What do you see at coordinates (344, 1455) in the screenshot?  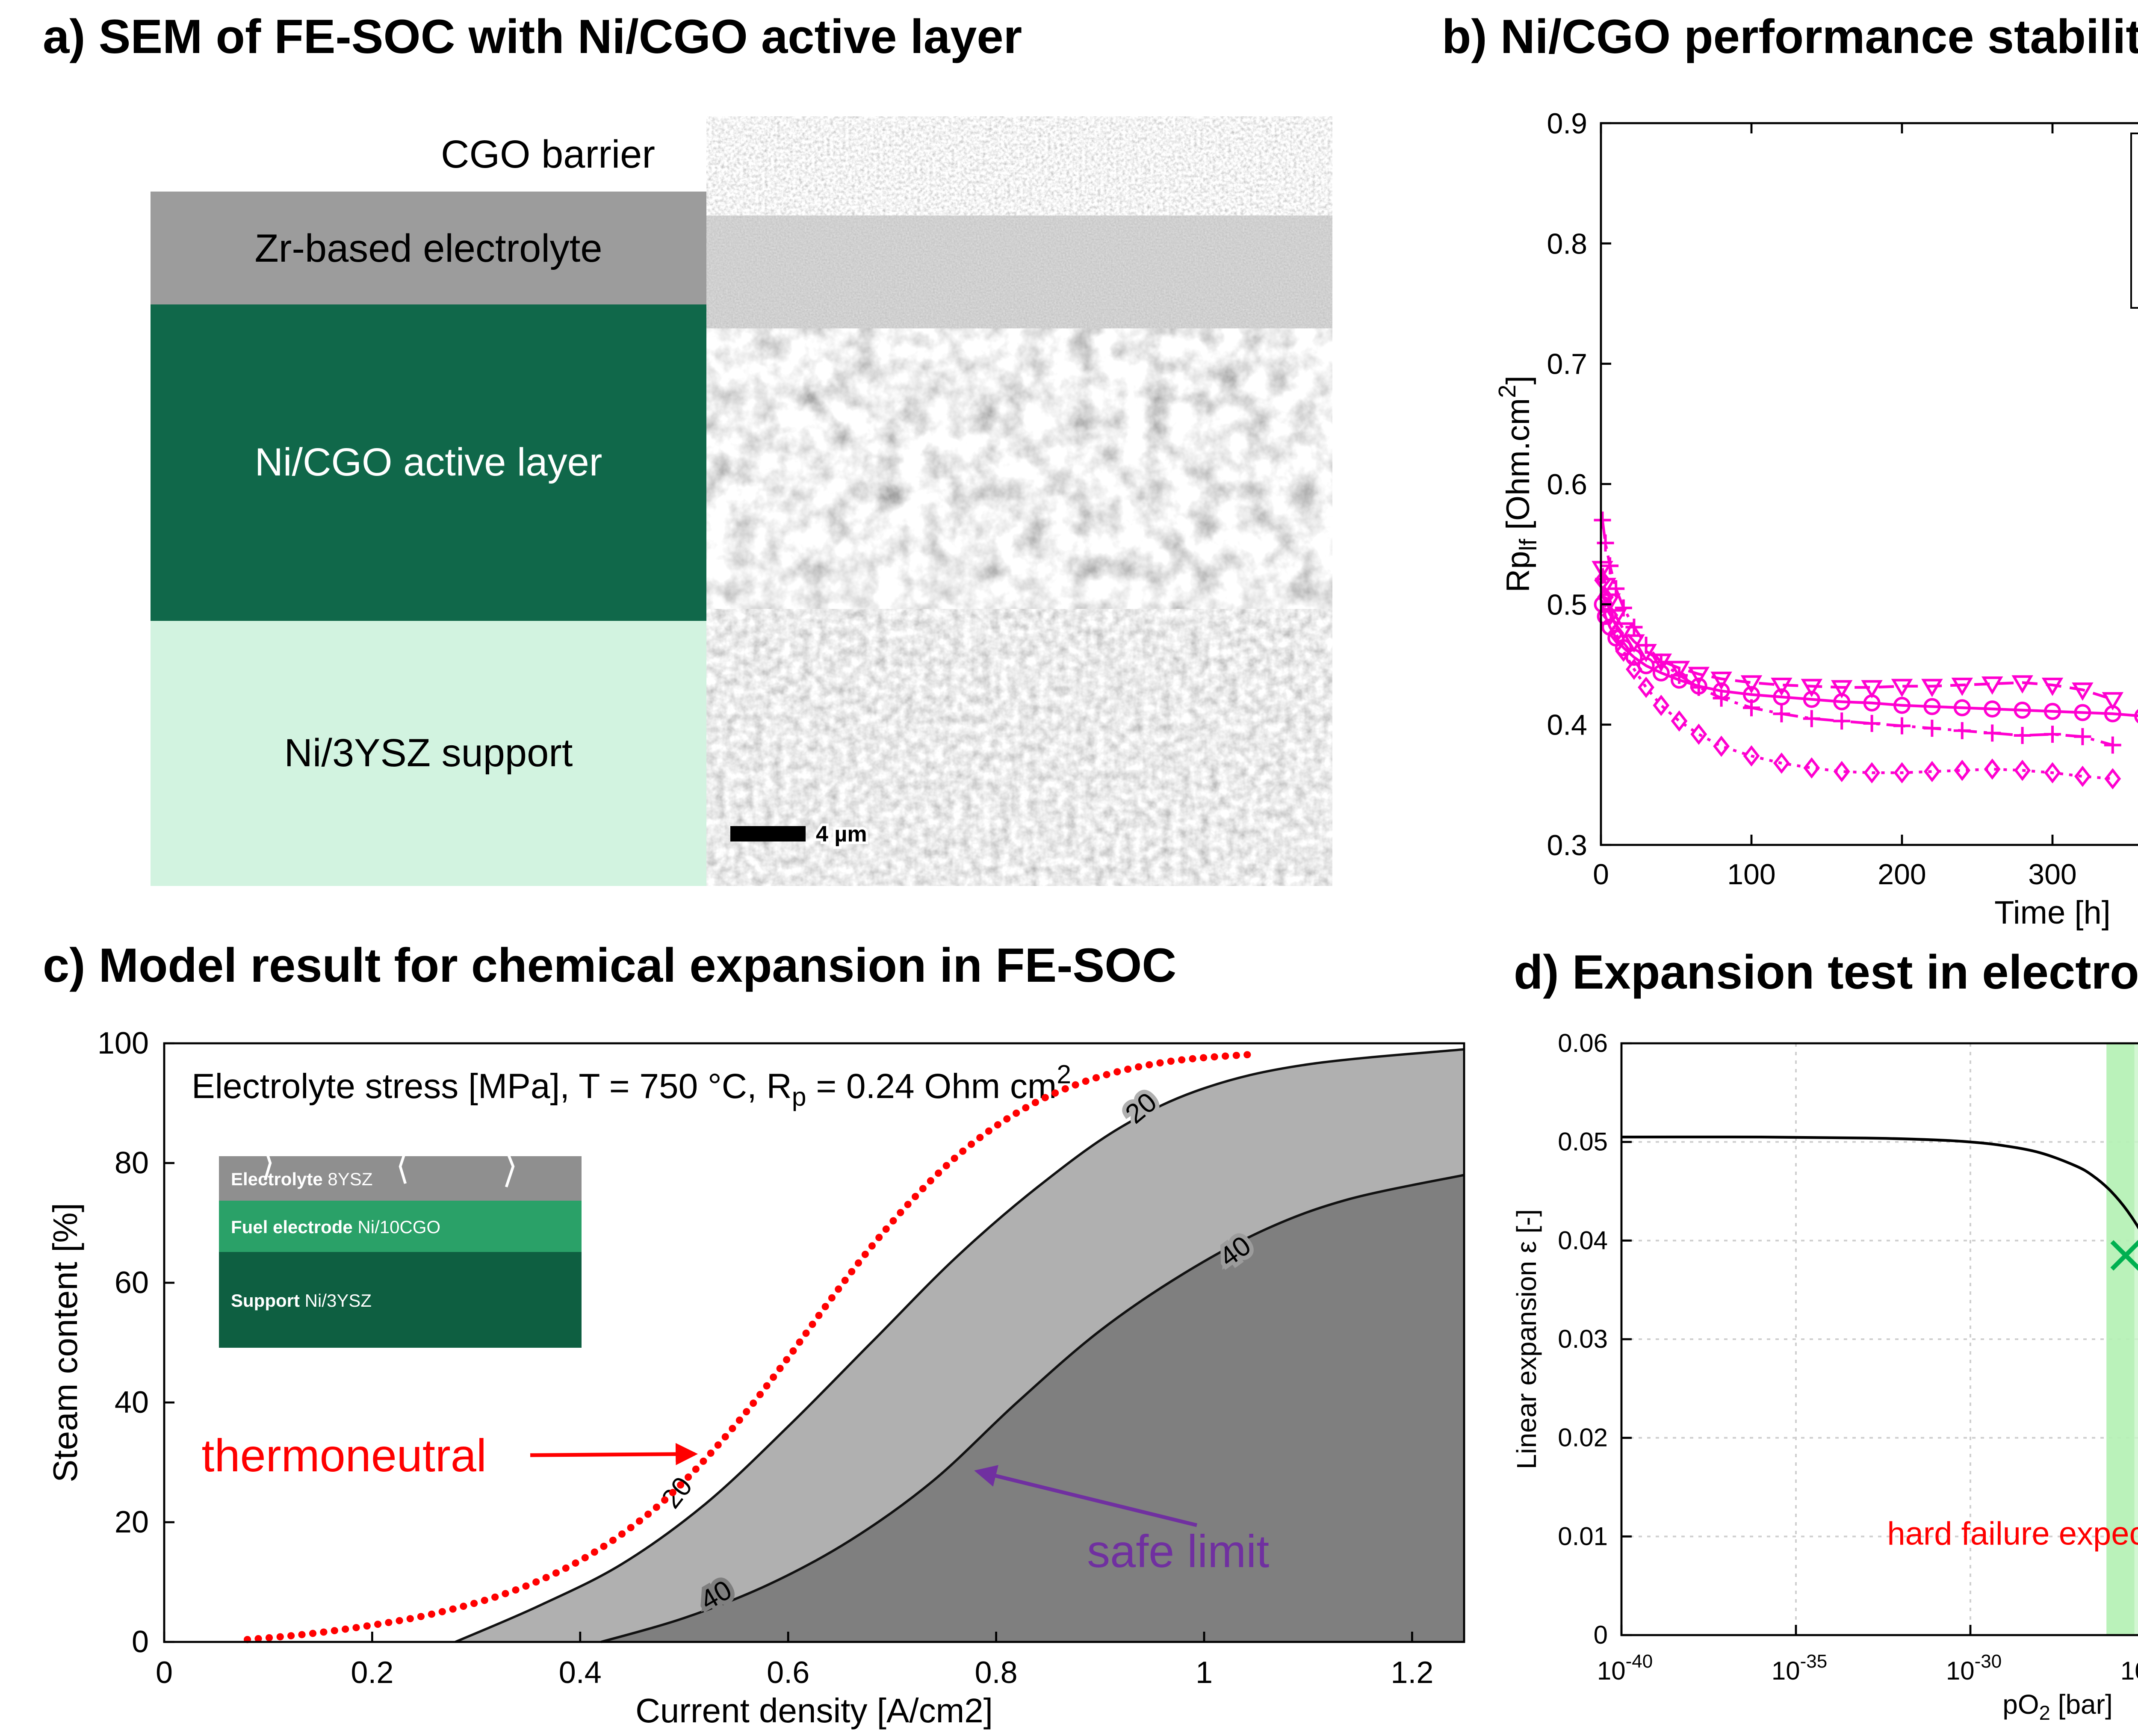 I see `annotation-text: thermoneutral` at bounding box center [344, 1455].